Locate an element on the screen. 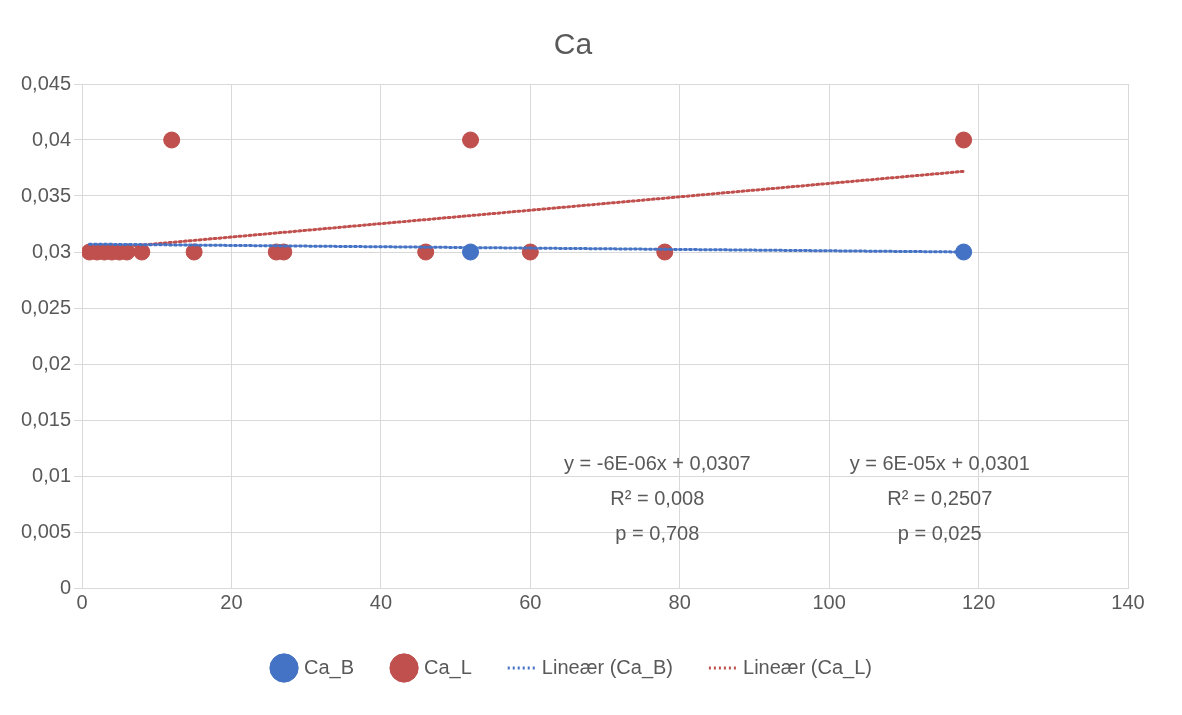 This screenshot has width=1182, height=715. x-tick-label: 80 is located at coordinates (679, 601).